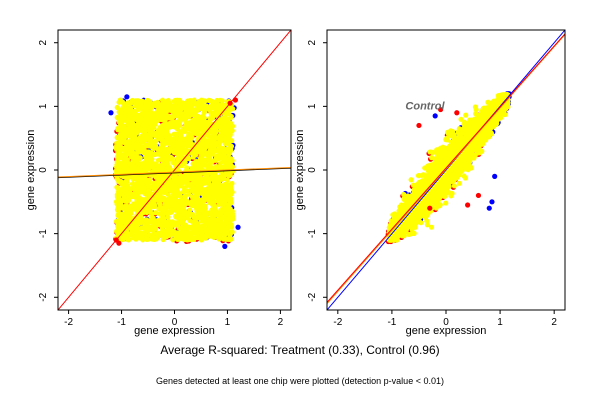  I want to click on y-tick-label: -1, so click(43, 233).